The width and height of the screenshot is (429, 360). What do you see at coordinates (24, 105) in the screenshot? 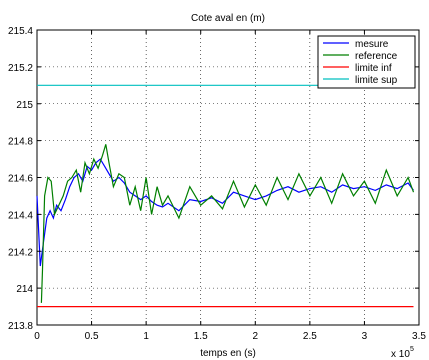
I see `y-tick-label: 215` at bounding box center [24, 105].